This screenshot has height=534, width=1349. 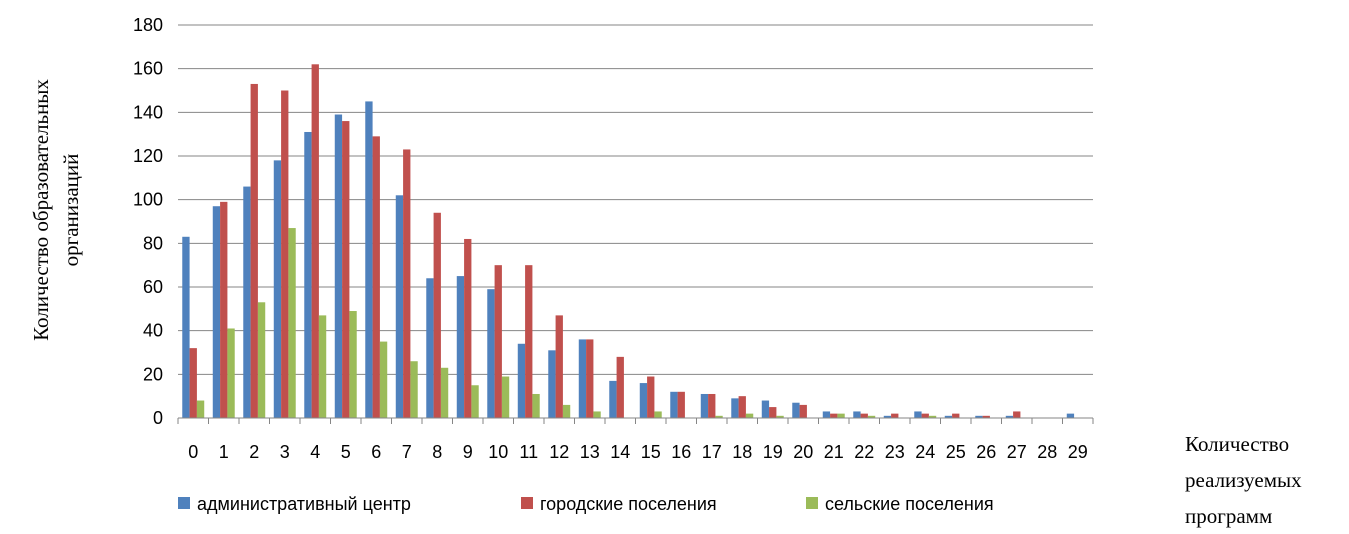 What do you see at coordinates (437, 452) in the screenshot?
I see `x-tick-label: 8` at bounding box center [437, 452].